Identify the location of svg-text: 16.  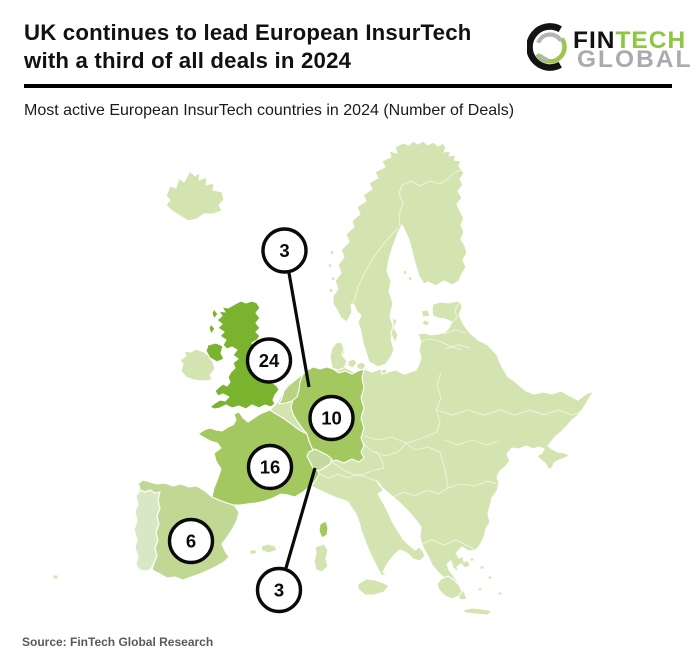
(270, 467).